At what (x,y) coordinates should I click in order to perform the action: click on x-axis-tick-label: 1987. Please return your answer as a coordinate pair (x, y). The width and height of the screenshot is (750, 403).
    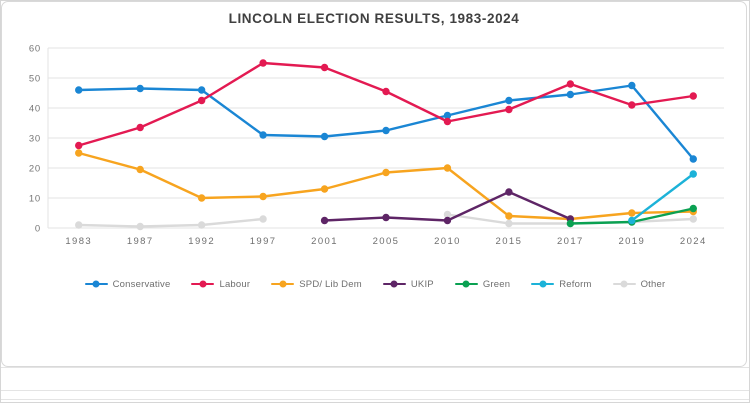
    Looking at the image, I should click on (140, 241).